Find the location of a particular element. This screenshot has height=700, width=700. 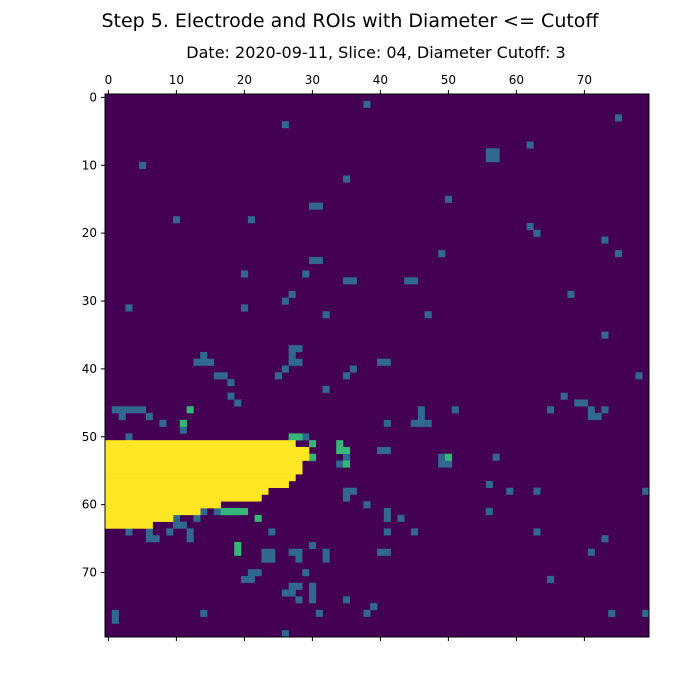

x-tick-label: 50 is located at coordinates (448, 80).